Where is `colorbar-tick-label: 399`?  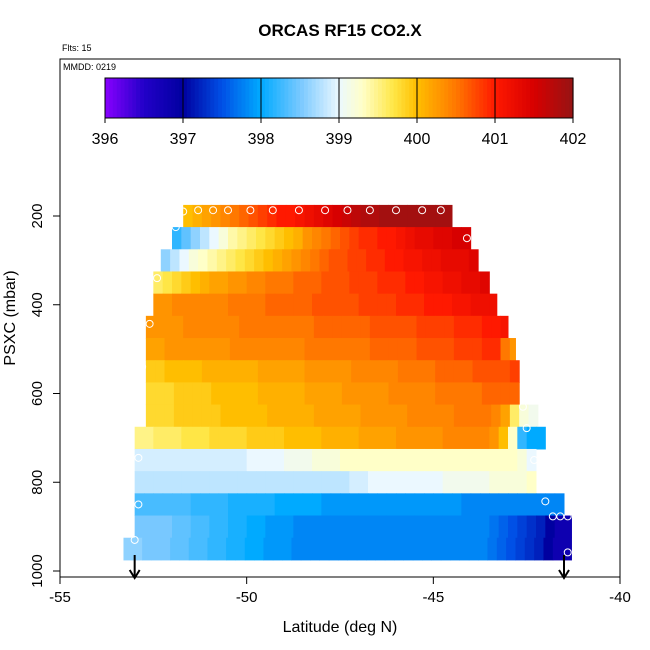 colorbar-tick-label: 399 is located at coordinates (339, 139).